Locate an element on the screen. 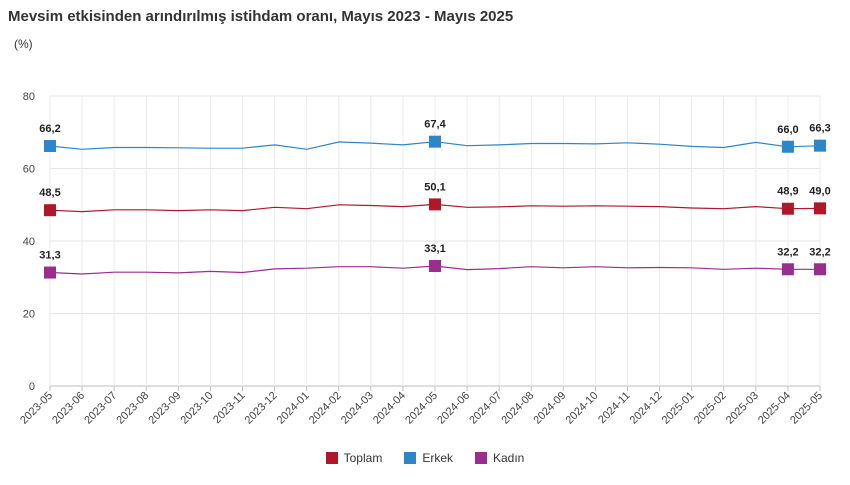 The image size is (850, 485). legend-label: Kadın is located at coordinates (509, 458).